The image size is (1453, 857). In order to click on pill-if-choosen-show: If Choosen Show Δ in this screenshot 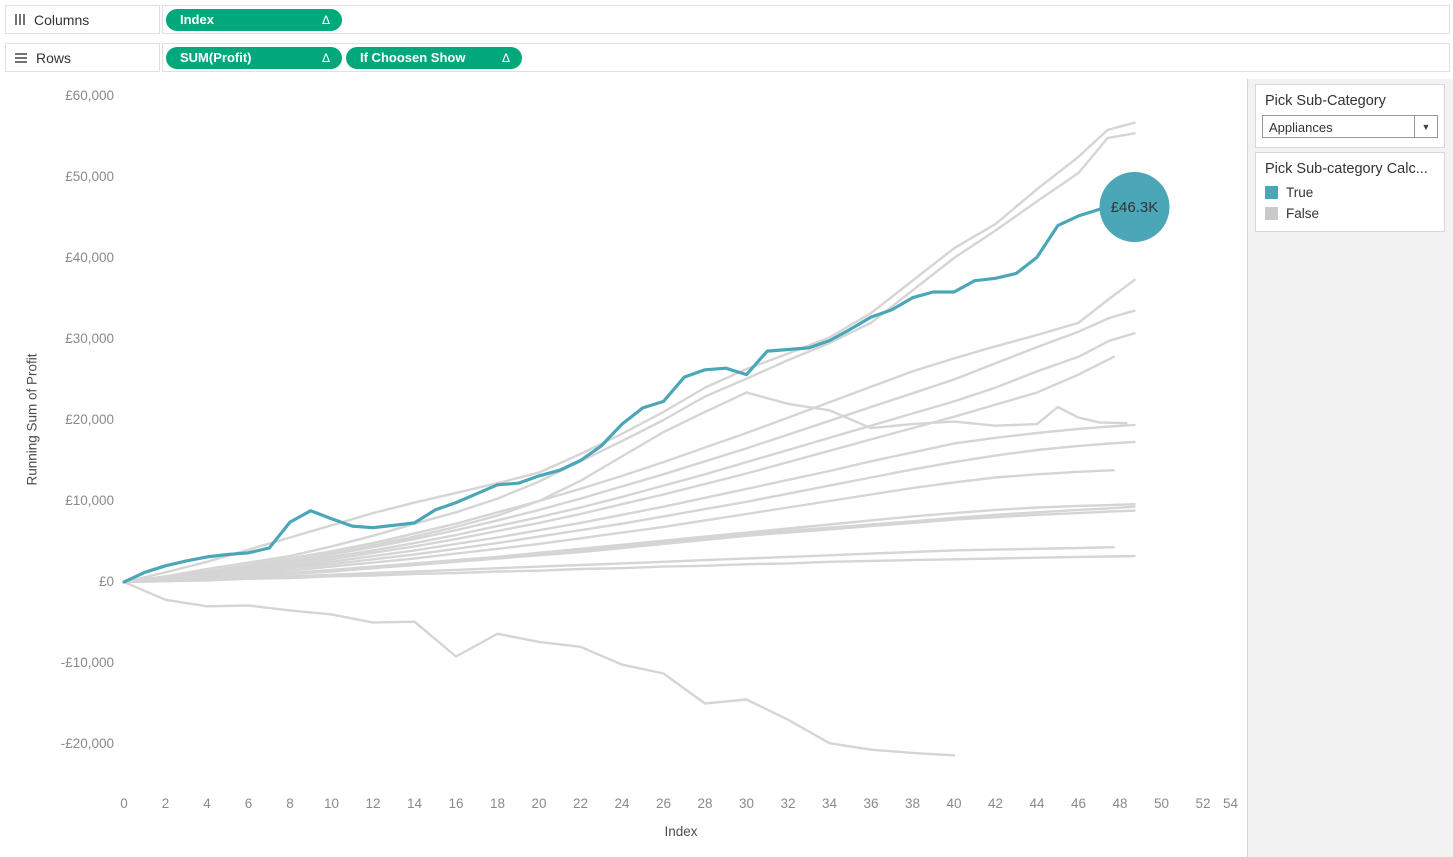, I will do `click(434, 57)`.